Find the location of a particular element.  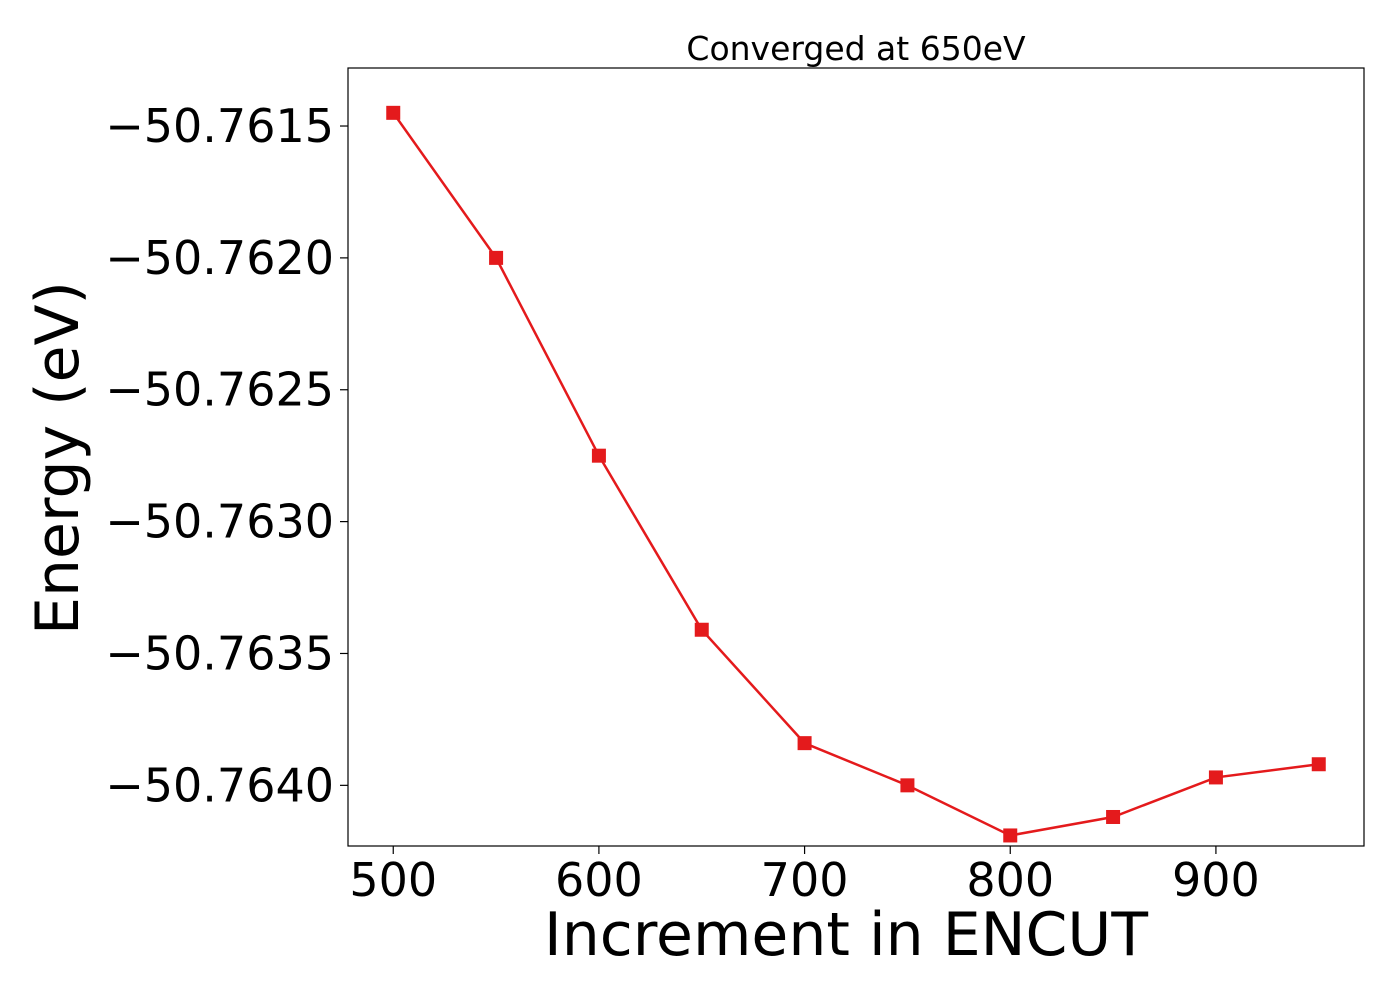

y-tick-label: −50.7620 is located at coordinates (219, 258).